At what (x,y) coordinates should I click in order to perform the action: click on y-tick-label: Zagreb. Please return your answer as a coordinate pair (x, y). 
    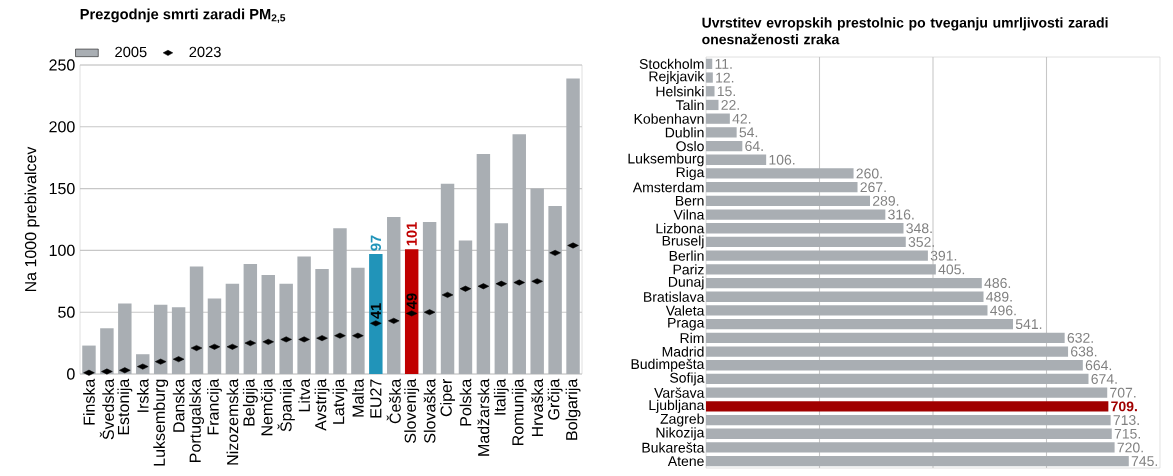
    Looking at the image, I should click on (682, 420).